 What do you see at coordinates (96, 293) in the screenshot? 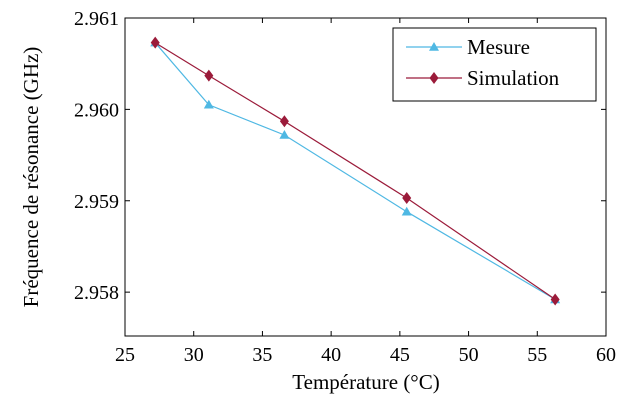
I see `y-tick-label: 2.958` at bounding box center [96, 293].